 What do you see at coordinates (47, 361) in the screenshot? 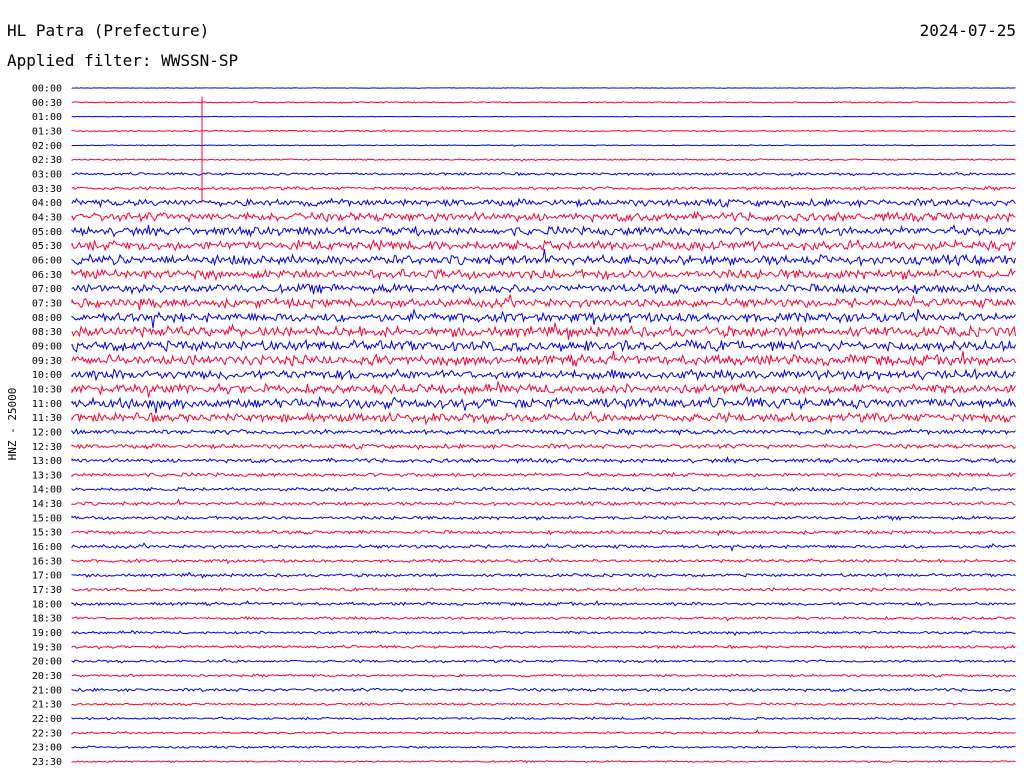
I see `row-time-label: 09:30` at bounding box center [47, 361].